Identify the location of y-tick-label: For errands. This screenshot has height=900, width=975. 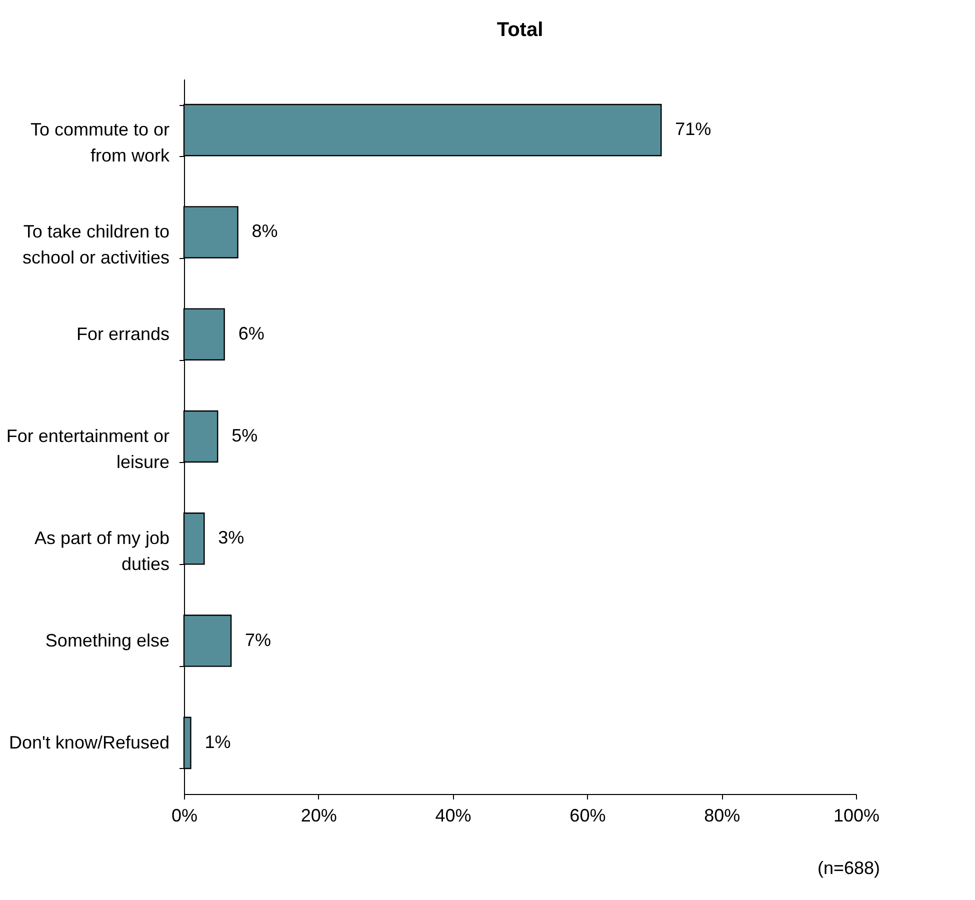
(123, 334).